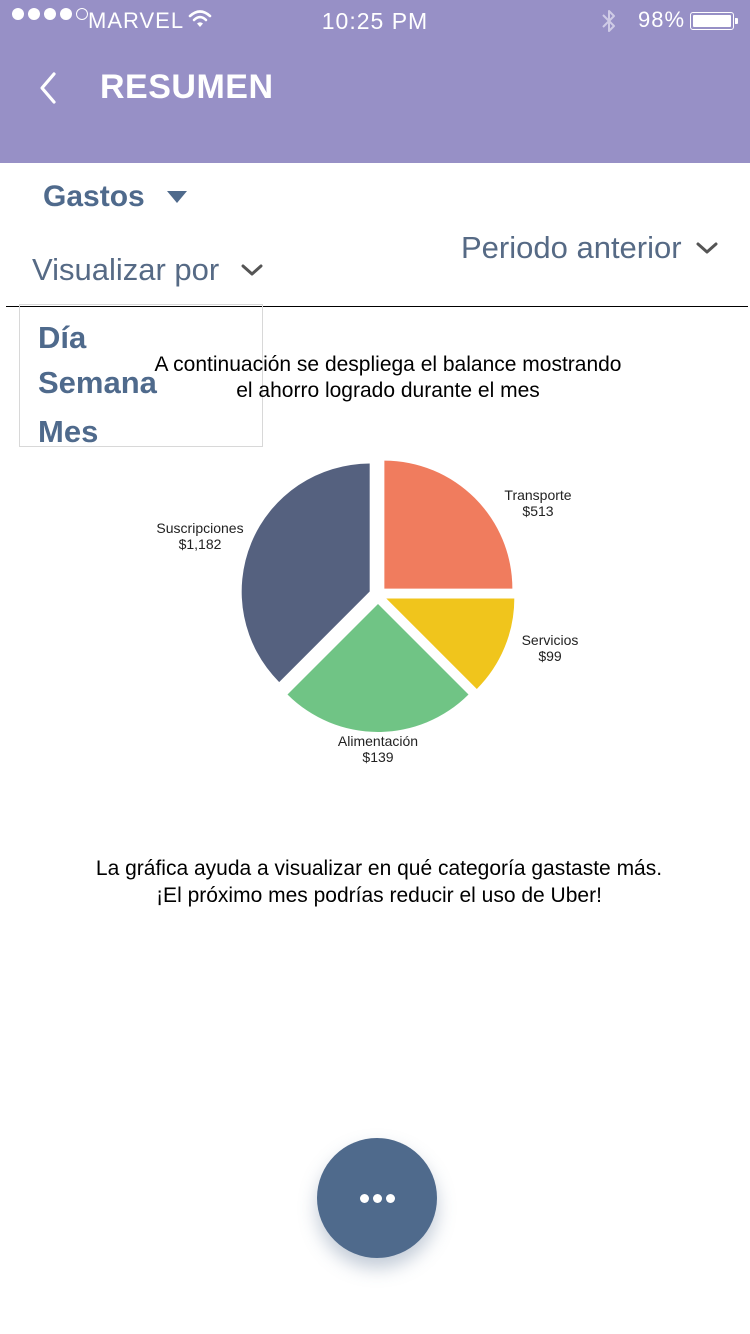 This screenshot has height=1334, width=750. I want to click on view-option-day: Día, so click(62, 337).